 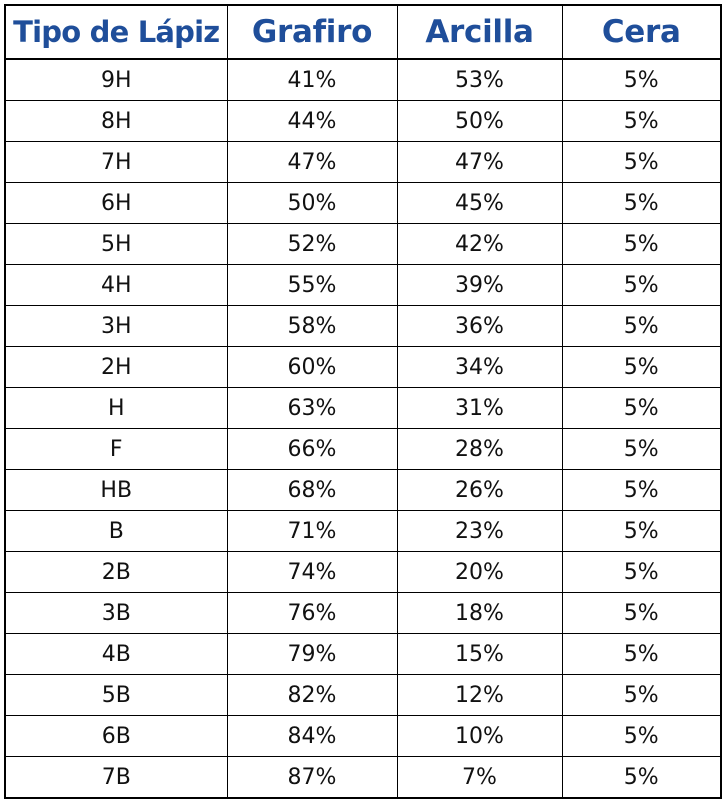 What do you see at coordinates (116, 32) in the screenshot?
I see `header-pencil-type: Tipo de Lápiz` at bounding box center [116, 32].